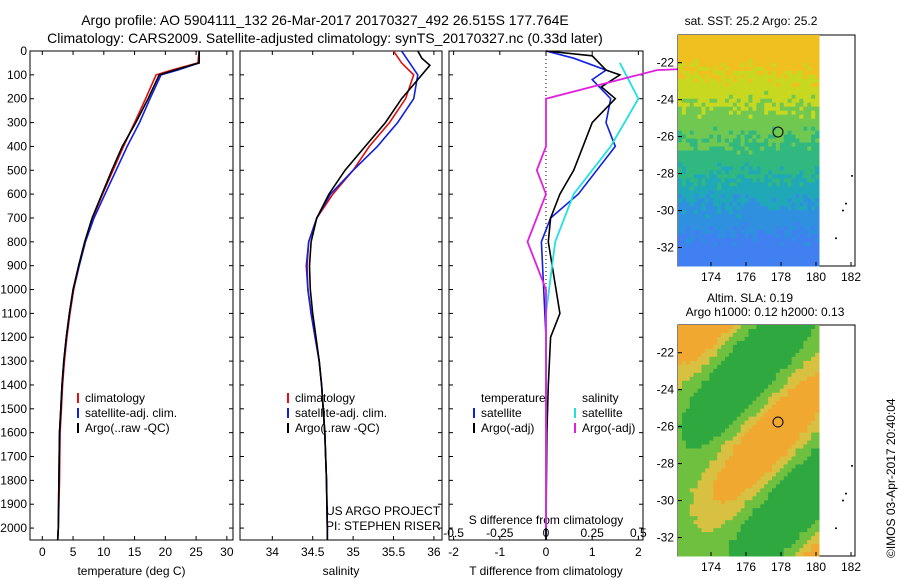 The image size is (900, 580). Describe the element at coordinates (325, 398) in the screenshot. I see `legend-label: climatology` at that location.